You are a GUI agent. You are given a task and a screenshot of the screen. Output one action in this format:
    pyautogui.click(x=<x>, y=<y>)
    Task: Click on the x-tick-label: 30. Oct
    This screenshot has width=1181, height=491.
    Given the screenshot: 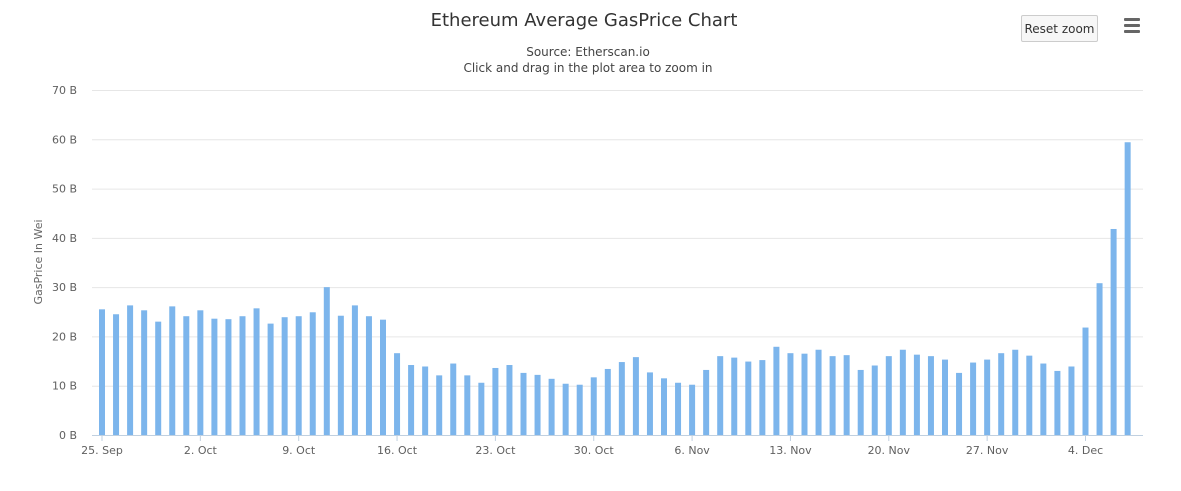 What is the action you would take?
    pyautogui.click(x=594, y=450)
    